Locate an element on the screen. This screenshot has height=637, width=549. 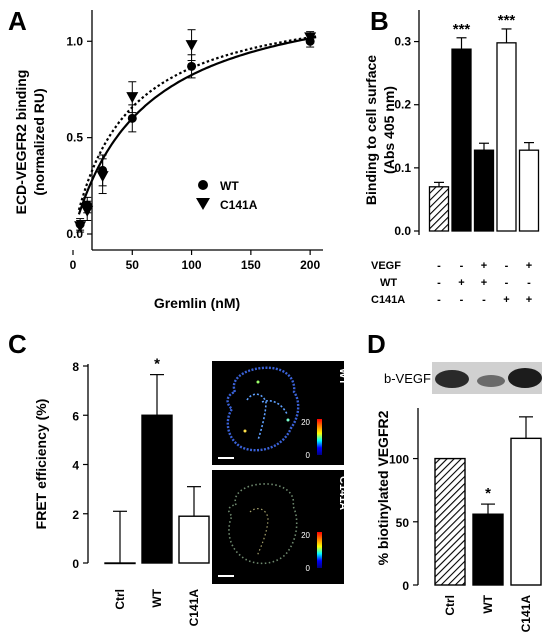
panel-d-y-tick-label: 100 is located at coordinates (399, 460).